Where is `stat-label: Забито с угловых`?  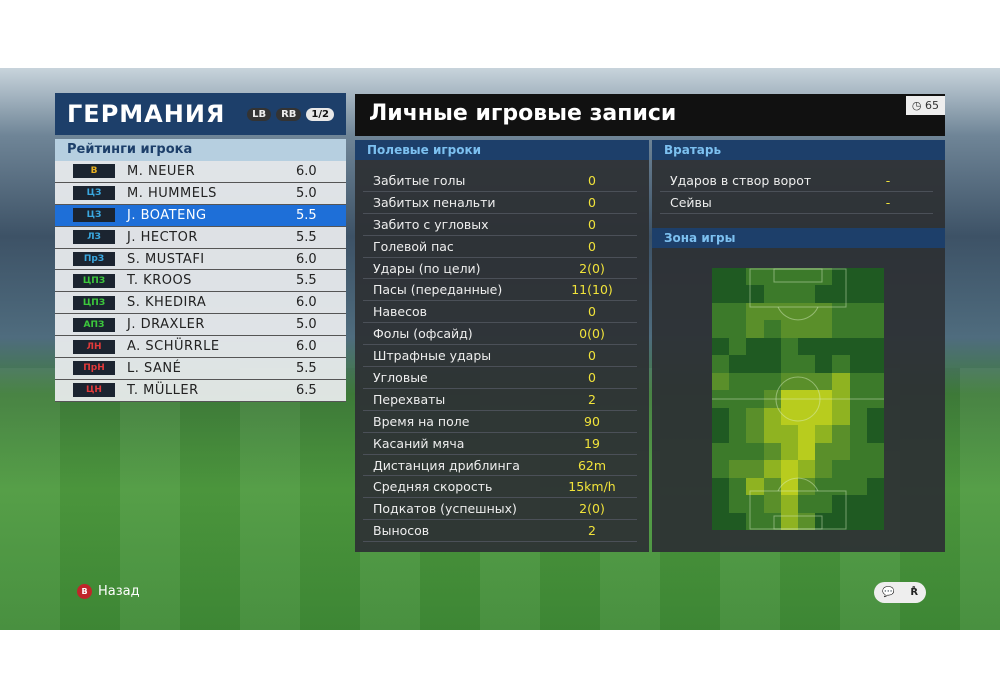
stat-label: Забито с угловых is located at coordinates (431, 224).